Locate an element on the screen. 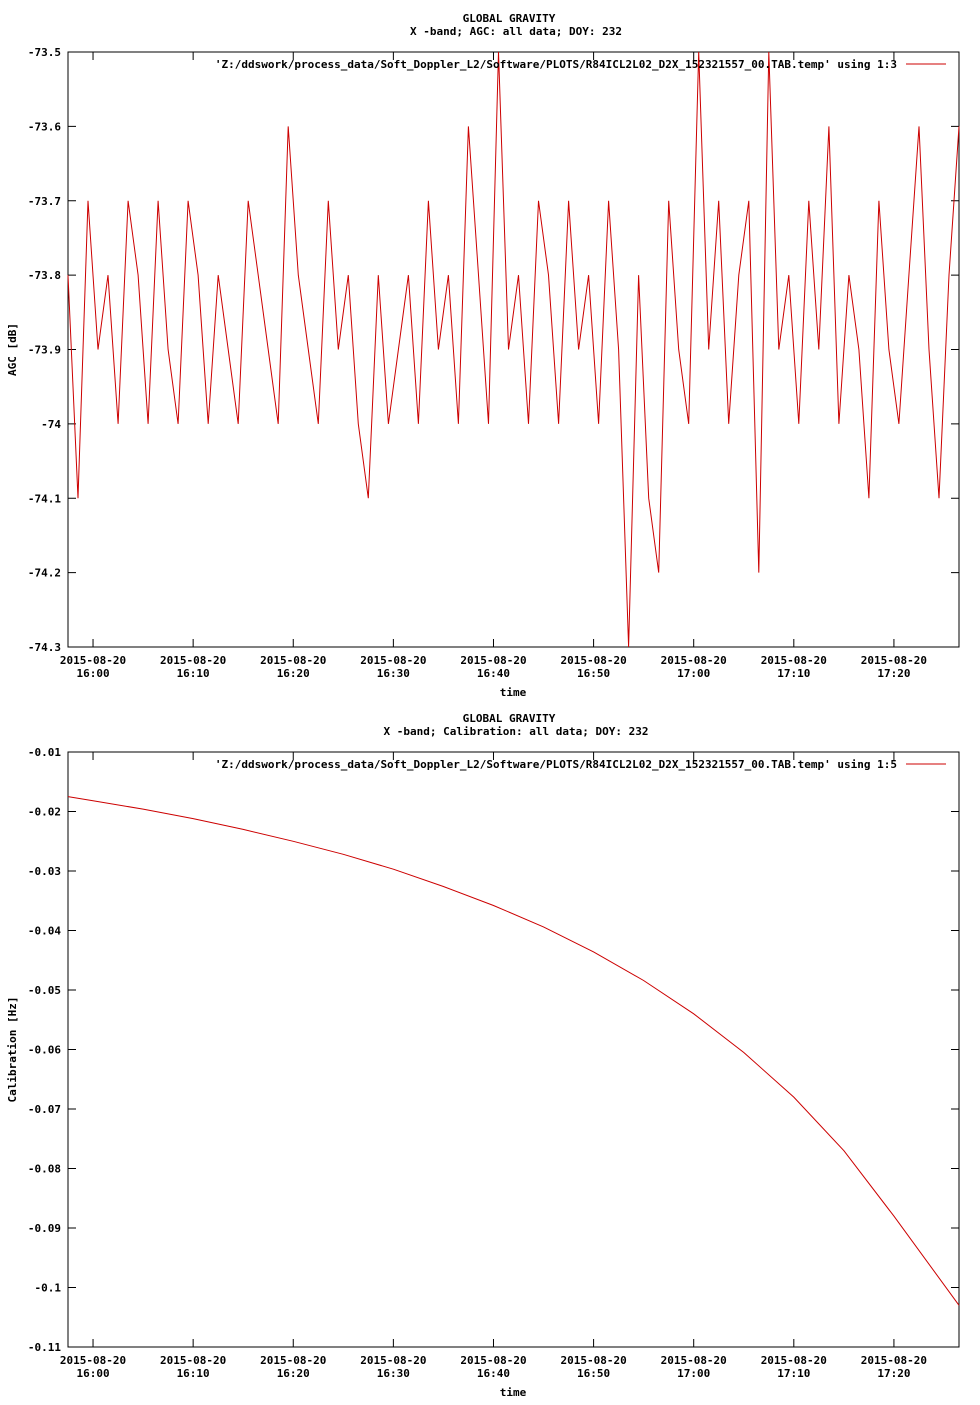 The image size is (980, 1405). y-tick-label: -0.08 is located at coordinates (44, 1169).